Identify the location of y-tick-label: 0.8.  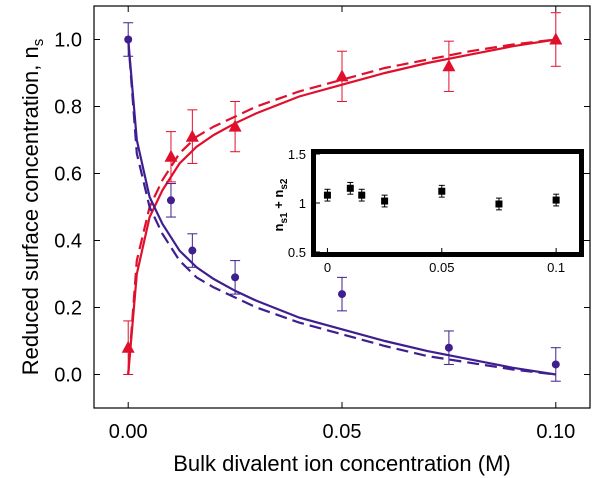
(68, 108).